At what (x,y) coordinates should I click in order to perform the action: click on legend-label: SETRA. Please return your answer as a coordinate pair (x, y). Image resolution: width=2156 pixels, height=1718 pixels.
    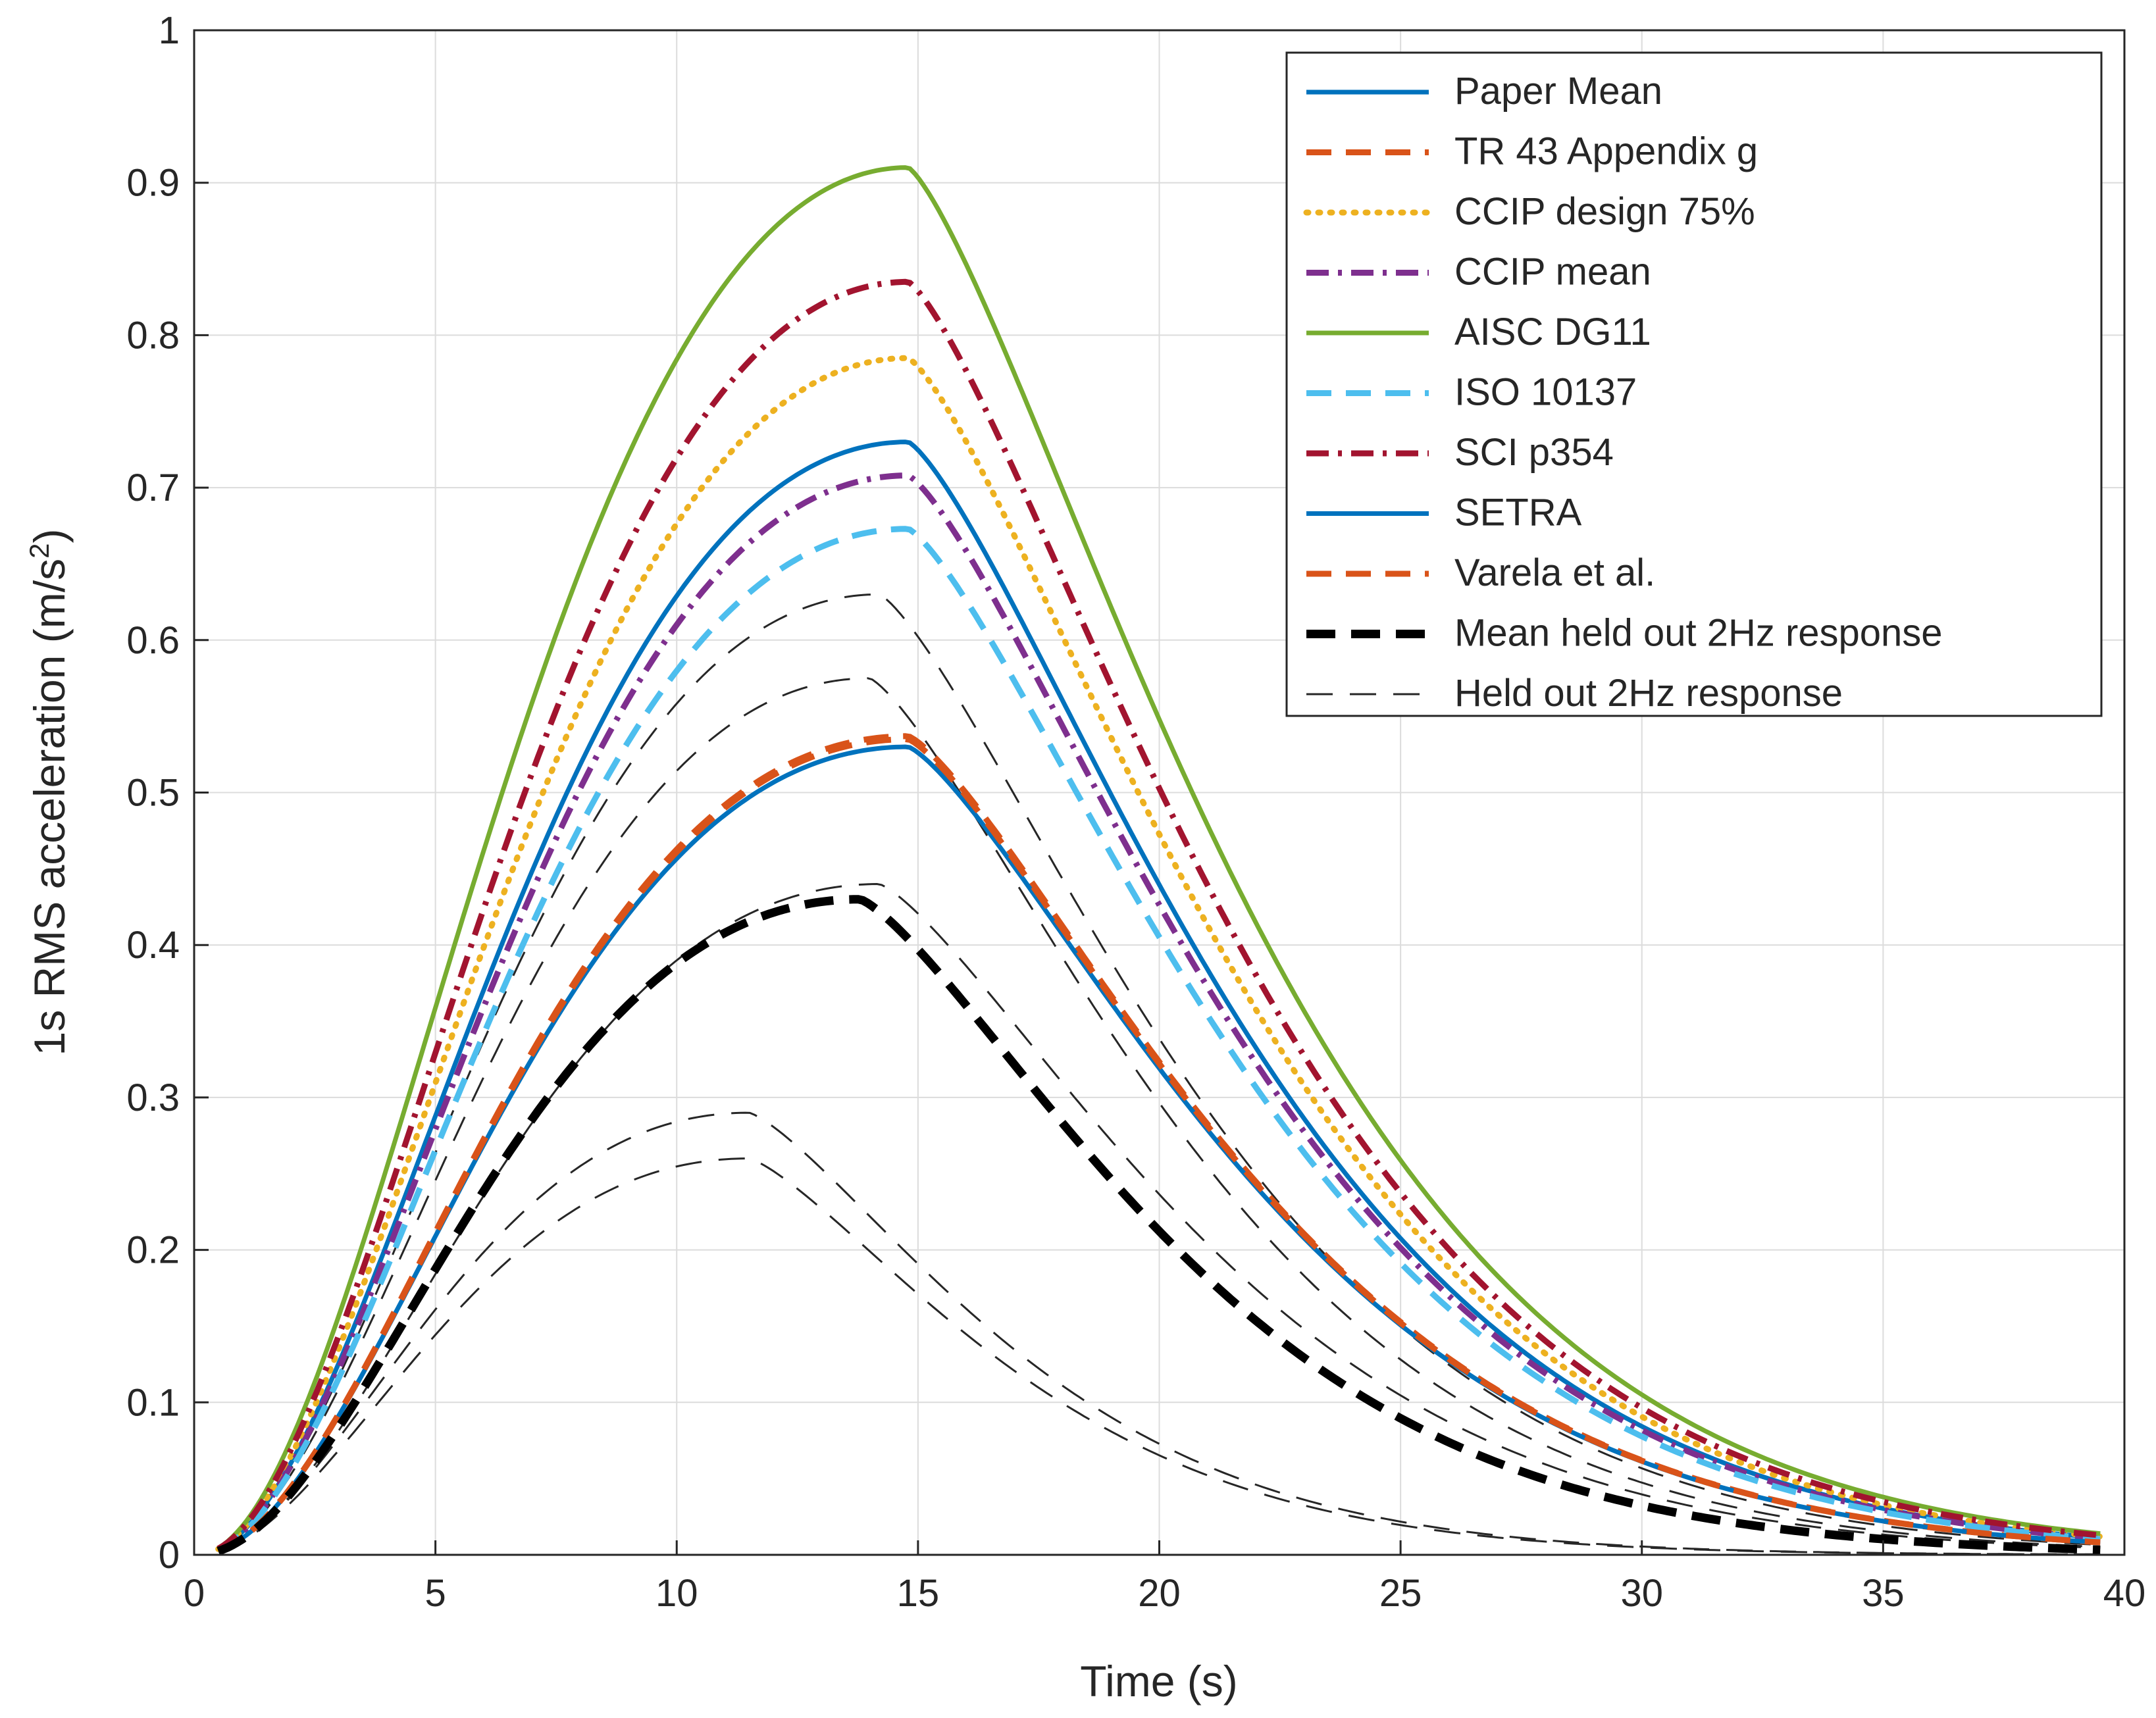
    Looking at the image, I should click on (1518, 513).